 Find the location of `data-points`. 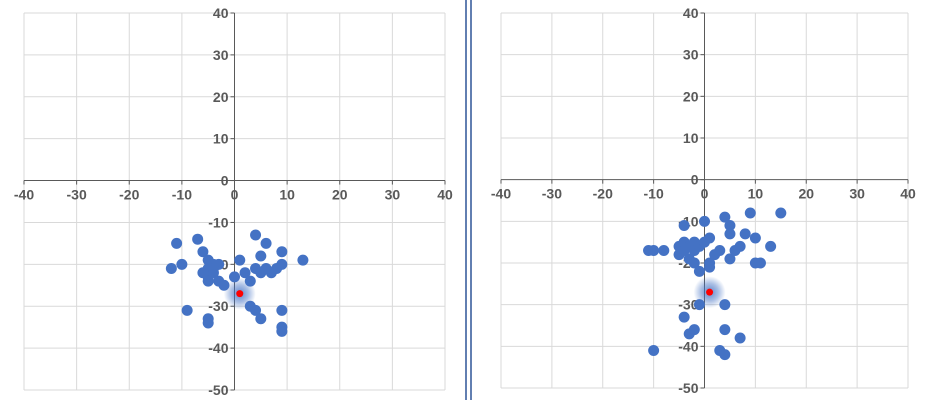

data-points is located at coordinates (715, 284).